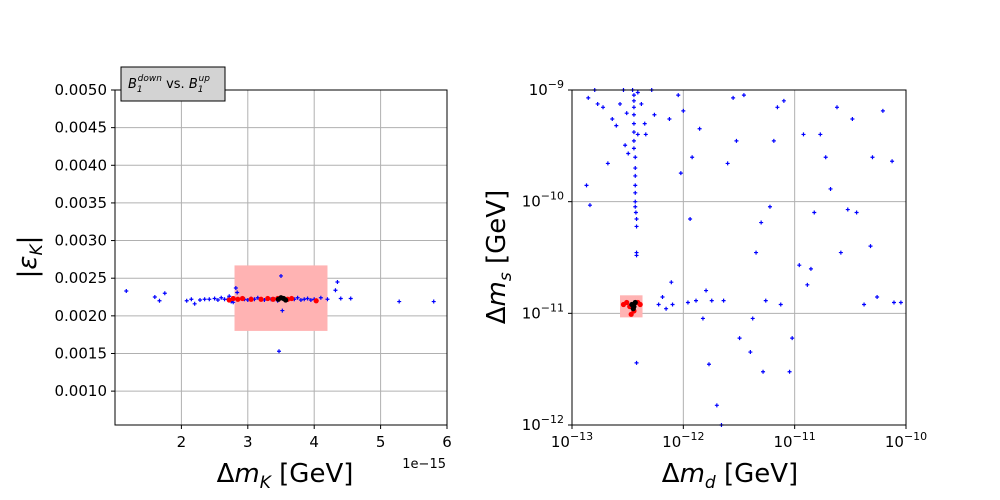  I want to click on y-tick-label: 10−11, so click(543, 311).